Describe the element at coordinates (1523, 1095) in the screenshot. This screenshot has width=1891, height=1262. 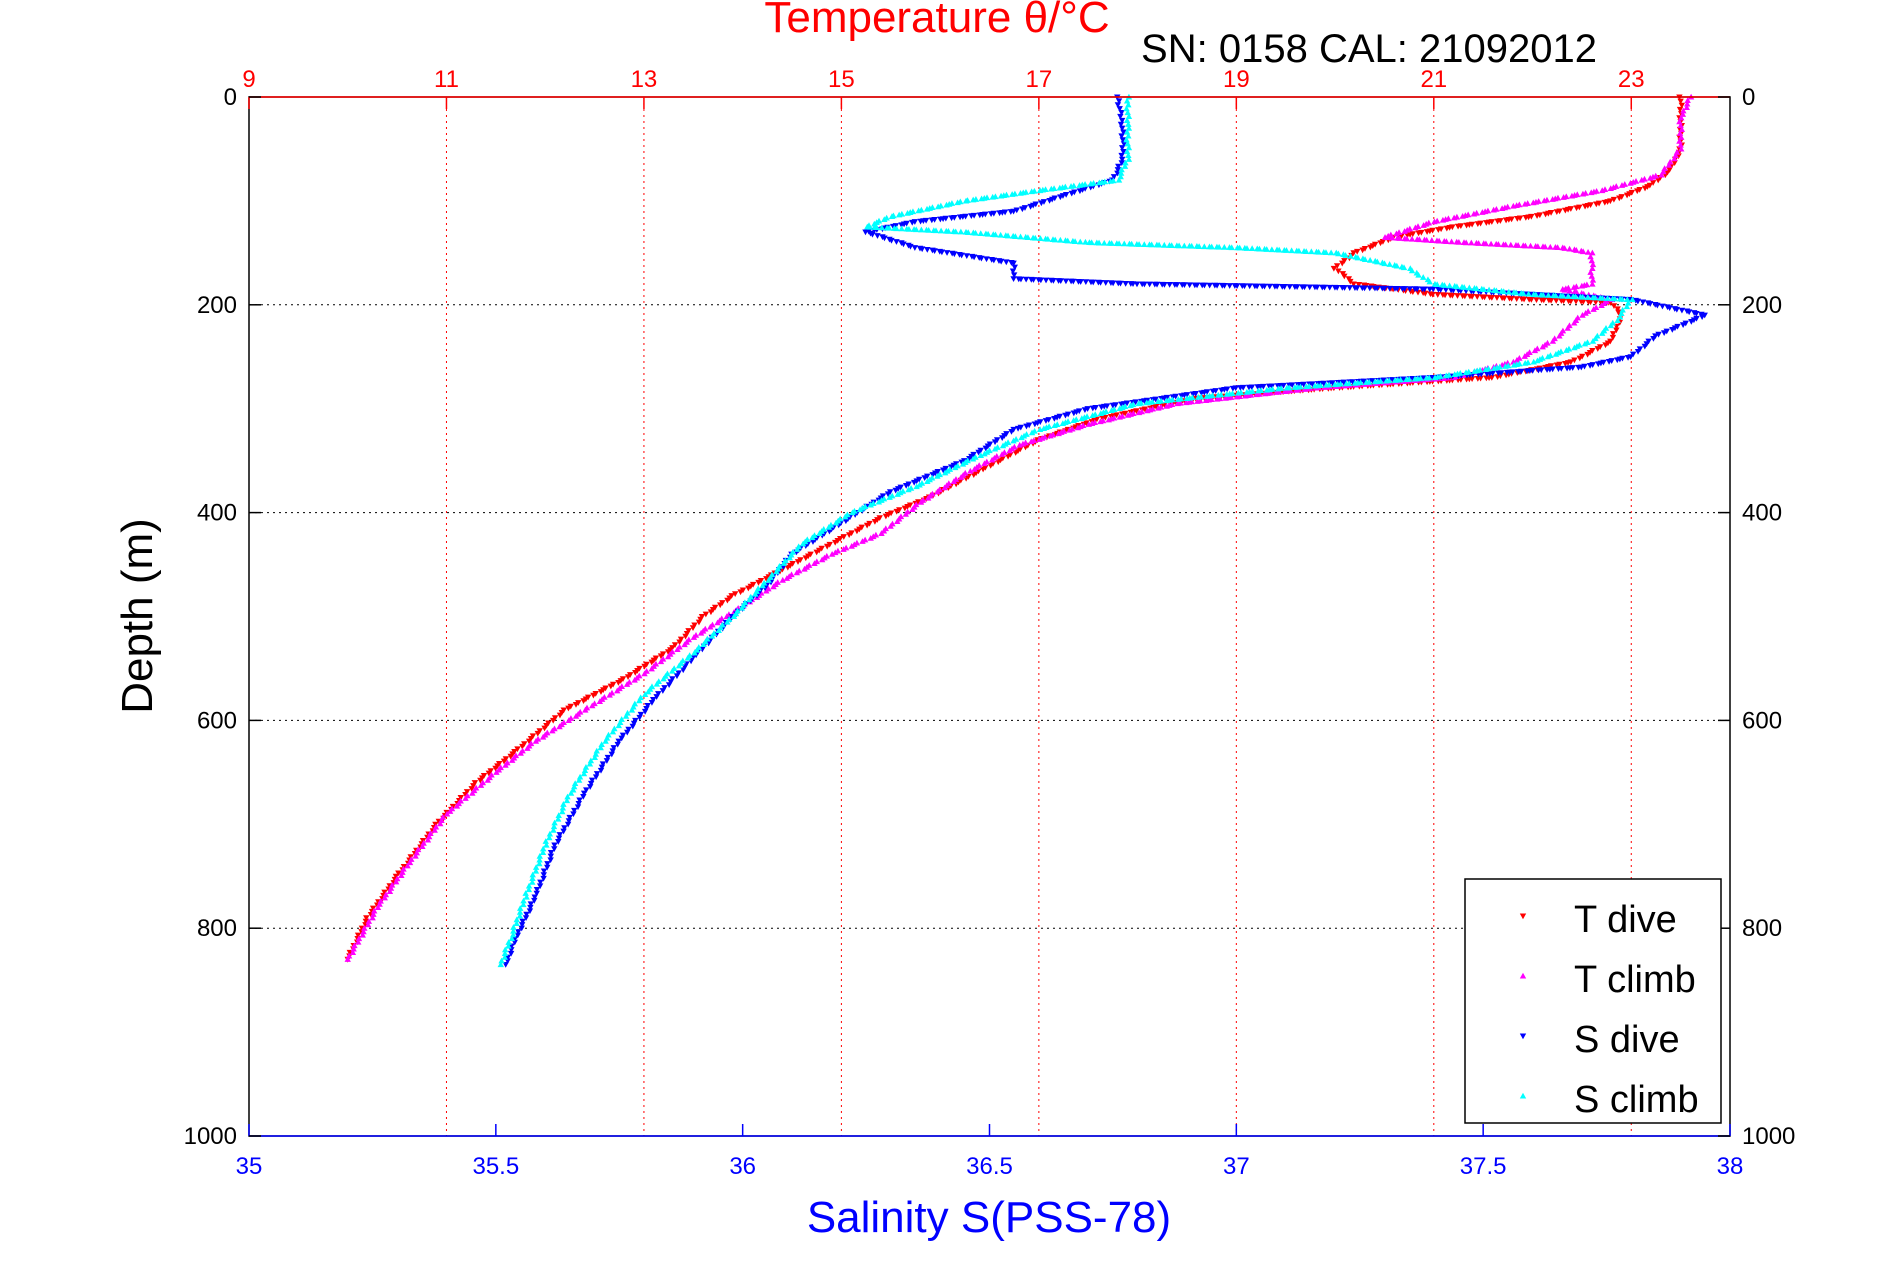
I see `legend-marker` at that location.